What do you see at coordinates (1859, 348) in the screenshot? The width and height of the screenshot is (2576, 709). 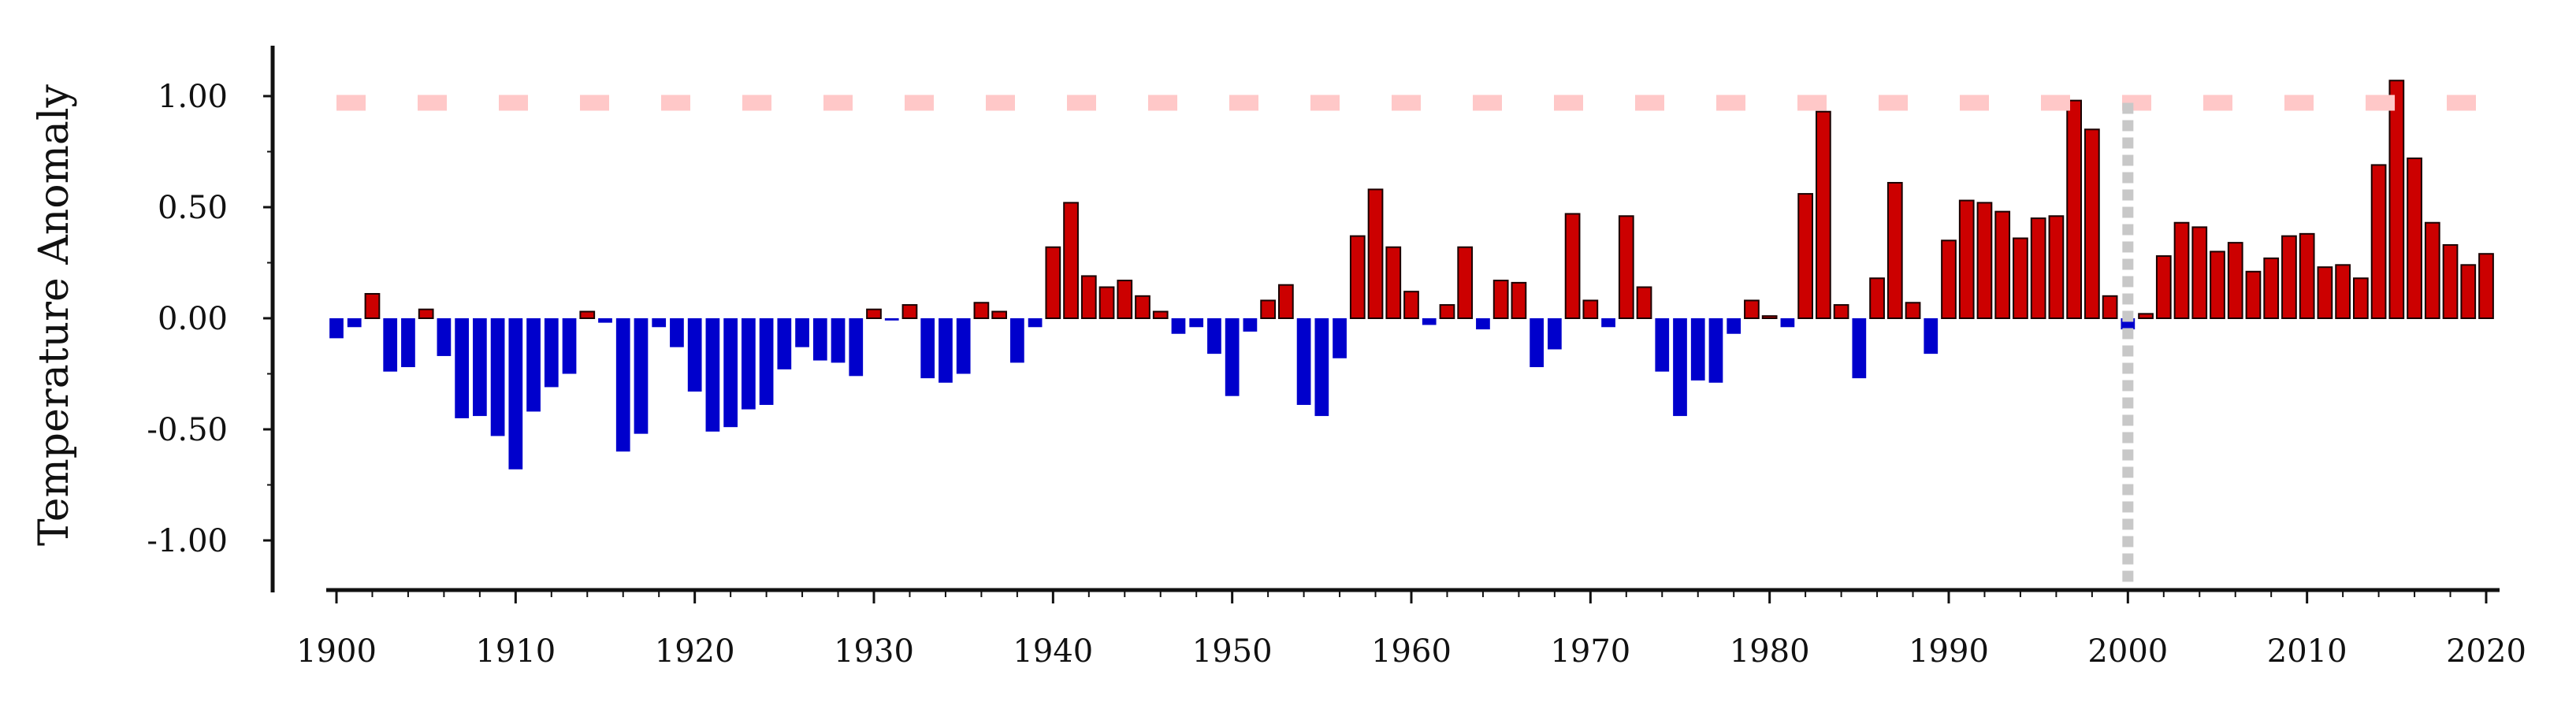 I see `bar-1985` at bounding box center [1859, 348].